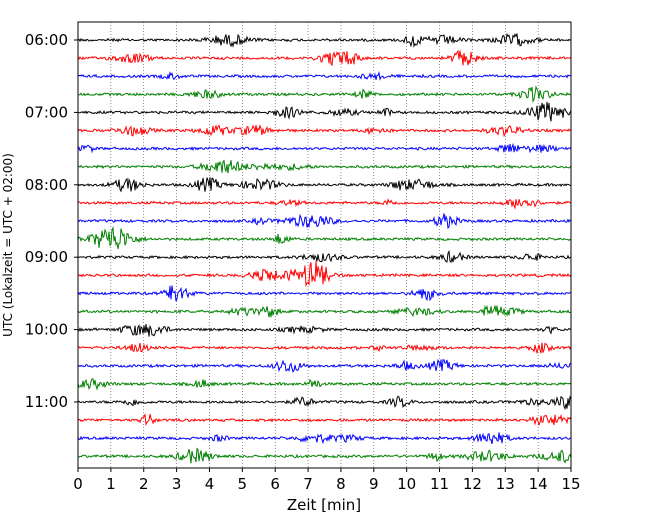 The height and width of the screenshot is (520, 650). I want to click on y-tick-label: 11:00, so click(46, 402).